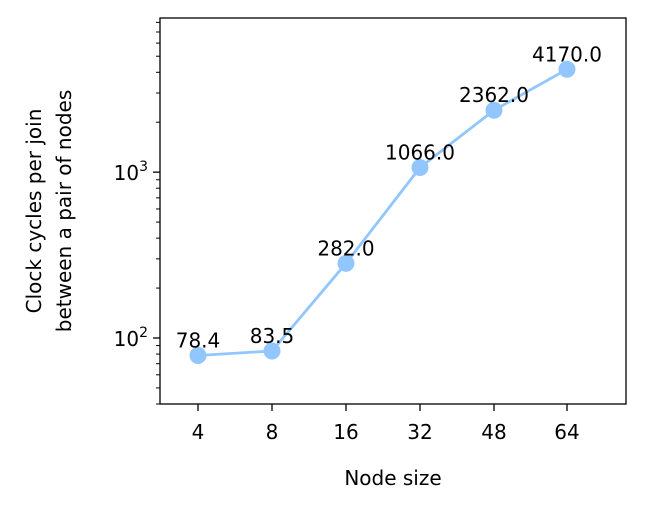 This screenshot has height=512, width=646. What do you see at coordinates (345, 248) in the screenshot?
I see `data-label: 282.0` at bounding box center [345, 248].